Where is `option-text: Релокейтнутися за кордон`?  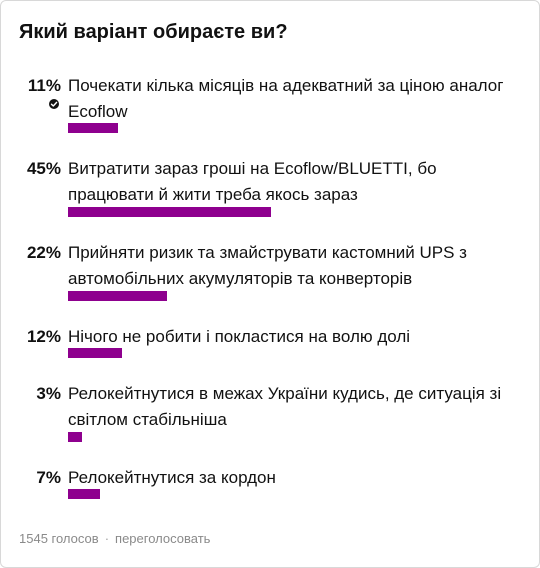 option-text: Релокейтнутися за кордон is located at coordinates (172, 477).